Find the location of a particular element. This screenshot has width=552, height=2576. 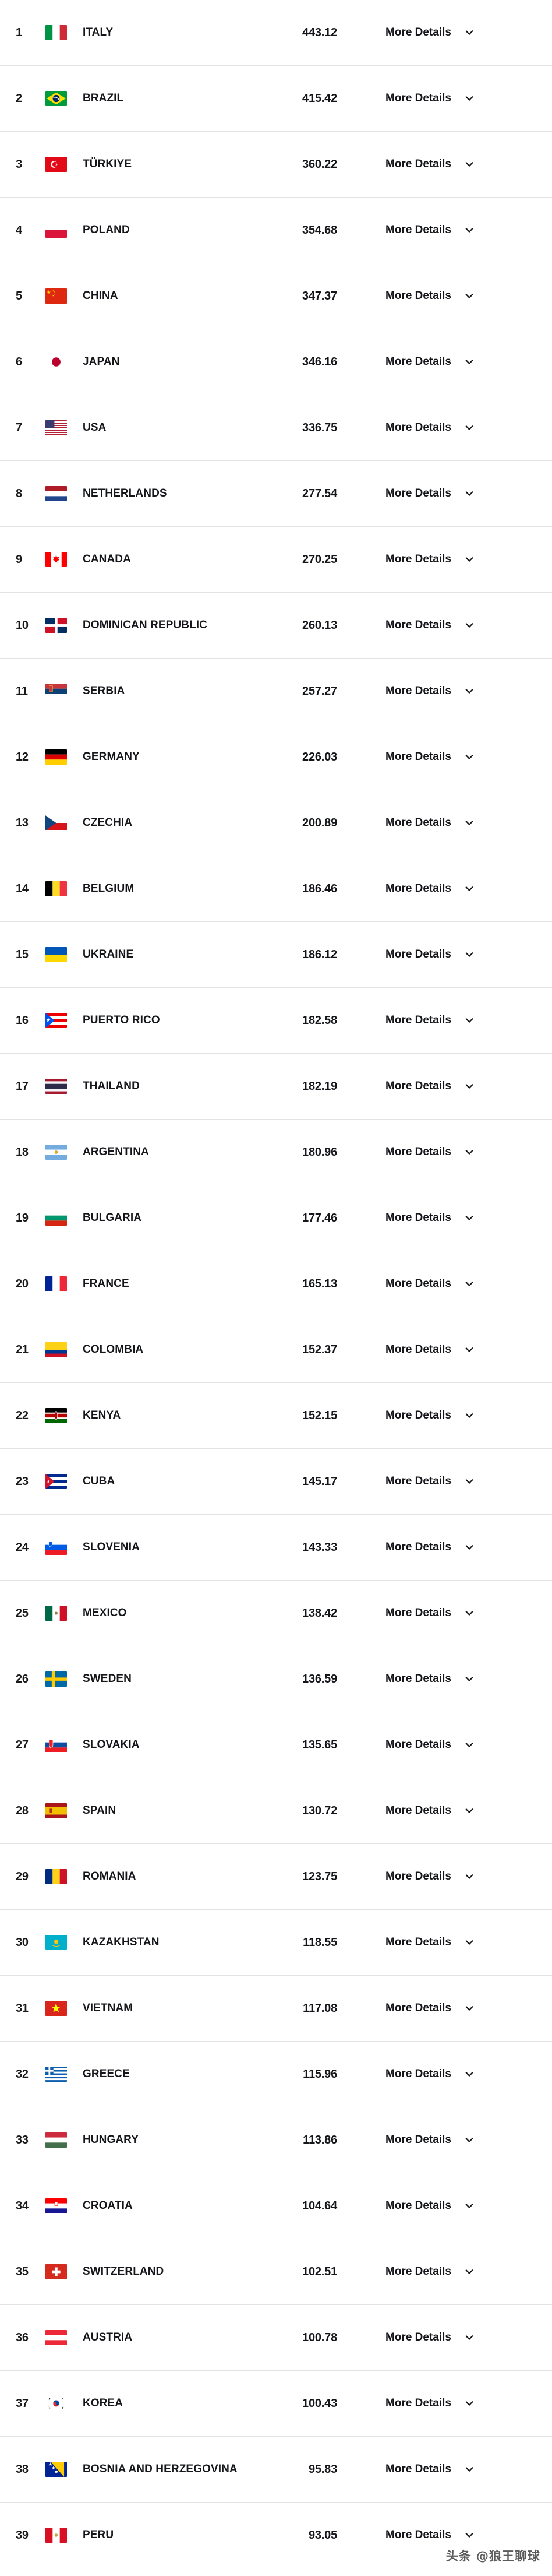

table-row: 28 SPAIN 130.72 More Details is located at coordinates (276, 1811).